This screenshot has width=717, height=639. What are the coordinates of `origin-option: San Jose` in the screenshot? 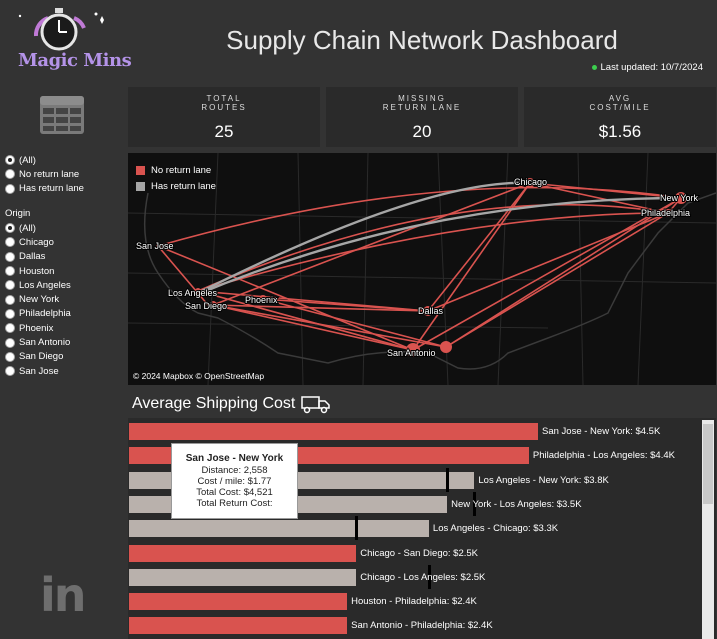 It's located at (38, 371).